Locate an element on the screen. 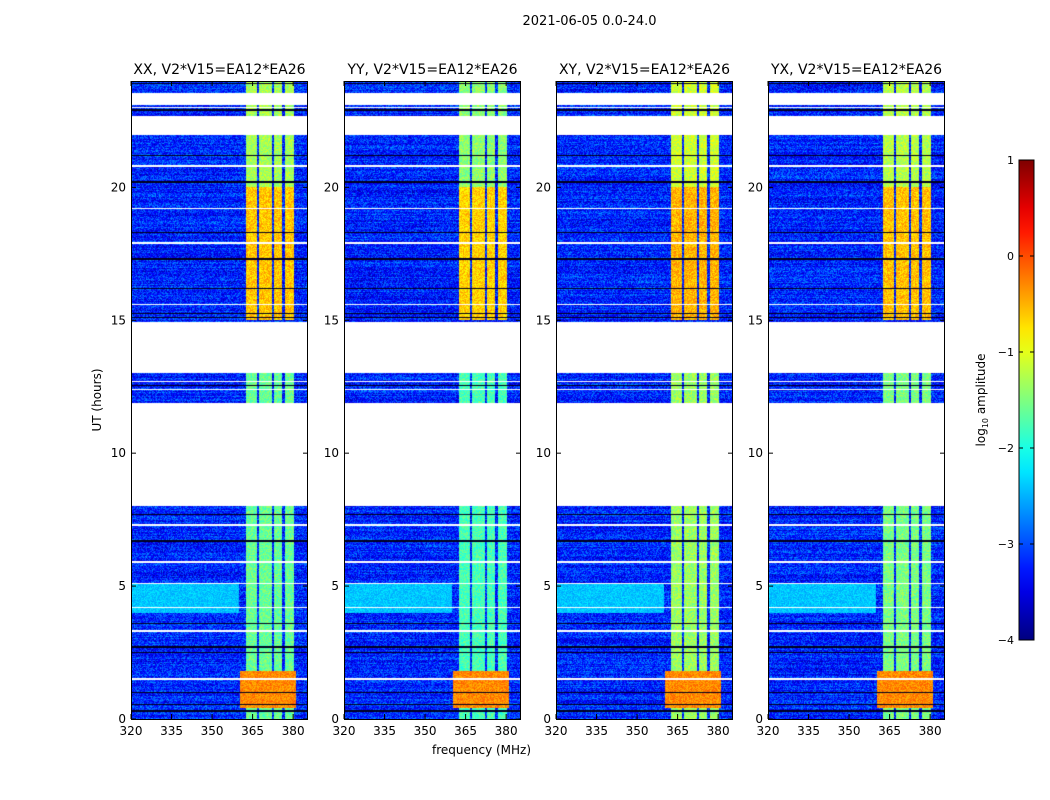 Image resolution: width=1050 pixels, height=800 pixels. panel-title-4: YX, V2*V15=EA12*EA26 is located at coordinates (856, 70).